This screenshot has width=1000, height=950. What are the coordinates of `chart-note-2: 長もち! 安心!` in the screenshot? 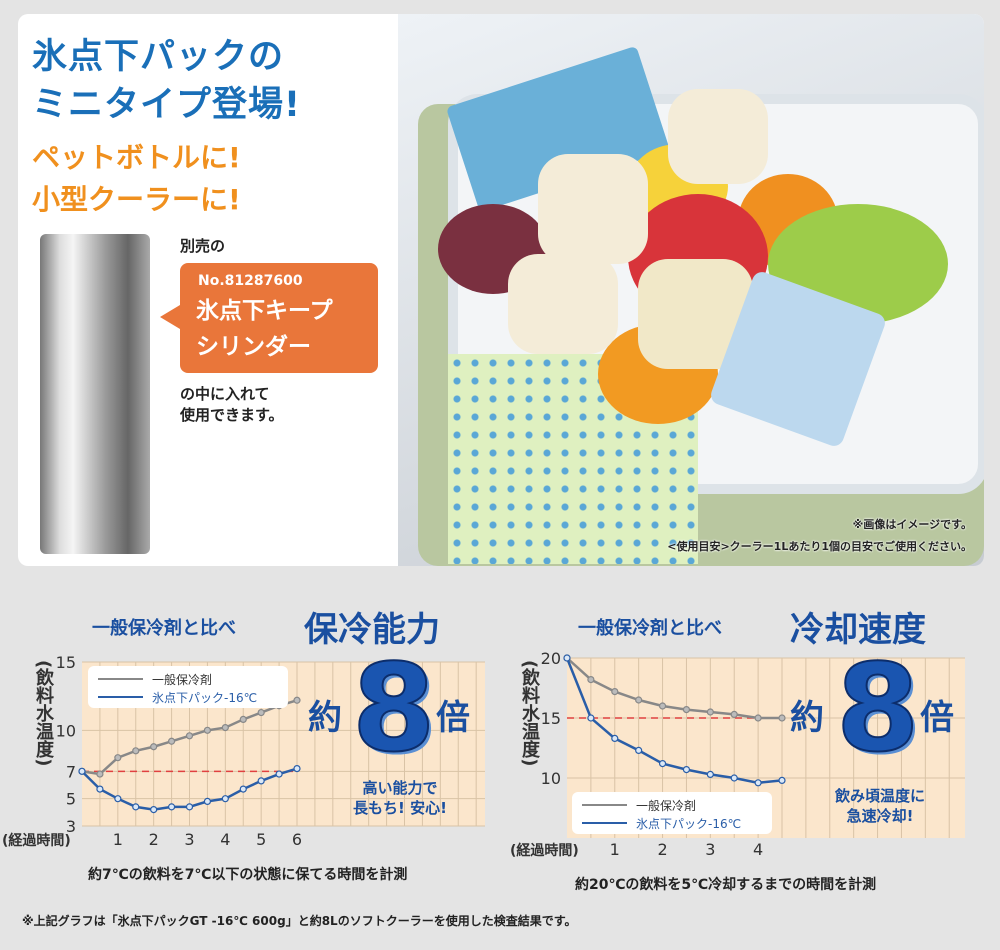 It's located at (400, 808).